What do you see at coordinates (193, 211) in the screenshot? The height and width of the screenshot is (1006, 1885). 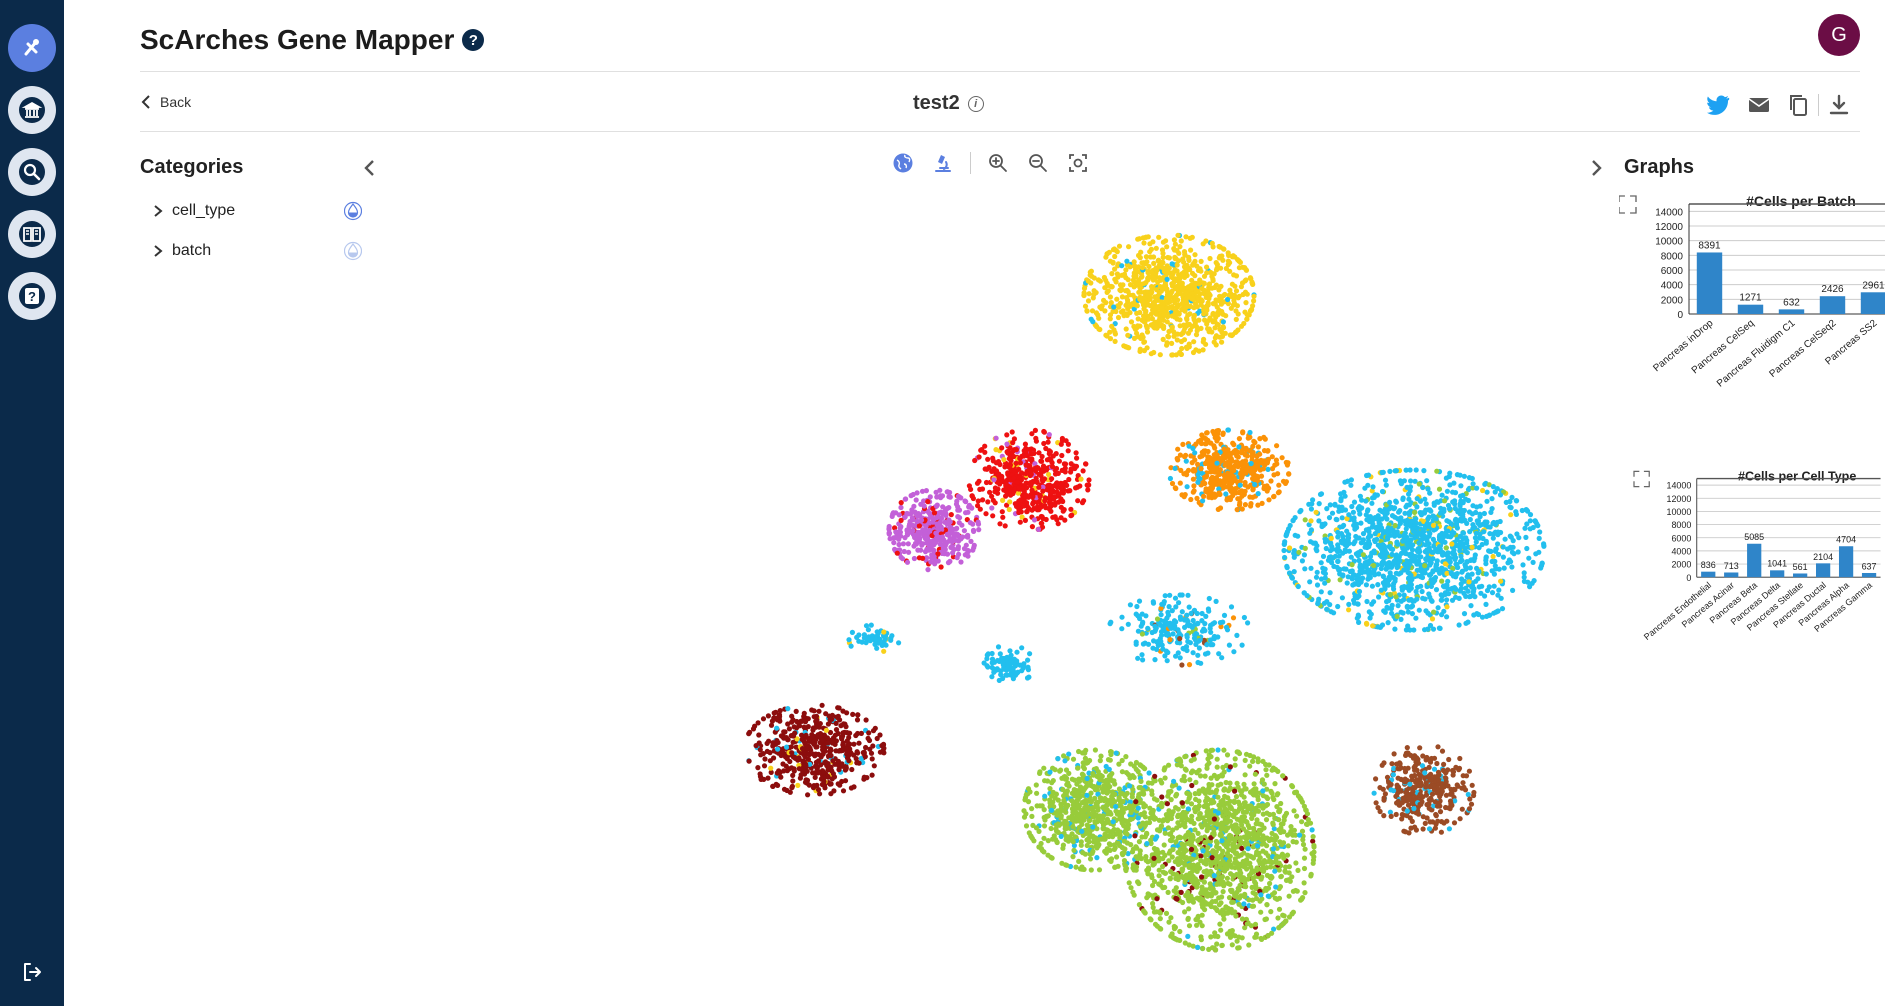 I see `category-cell-type: cell_type` at bounding box center [193, 211].